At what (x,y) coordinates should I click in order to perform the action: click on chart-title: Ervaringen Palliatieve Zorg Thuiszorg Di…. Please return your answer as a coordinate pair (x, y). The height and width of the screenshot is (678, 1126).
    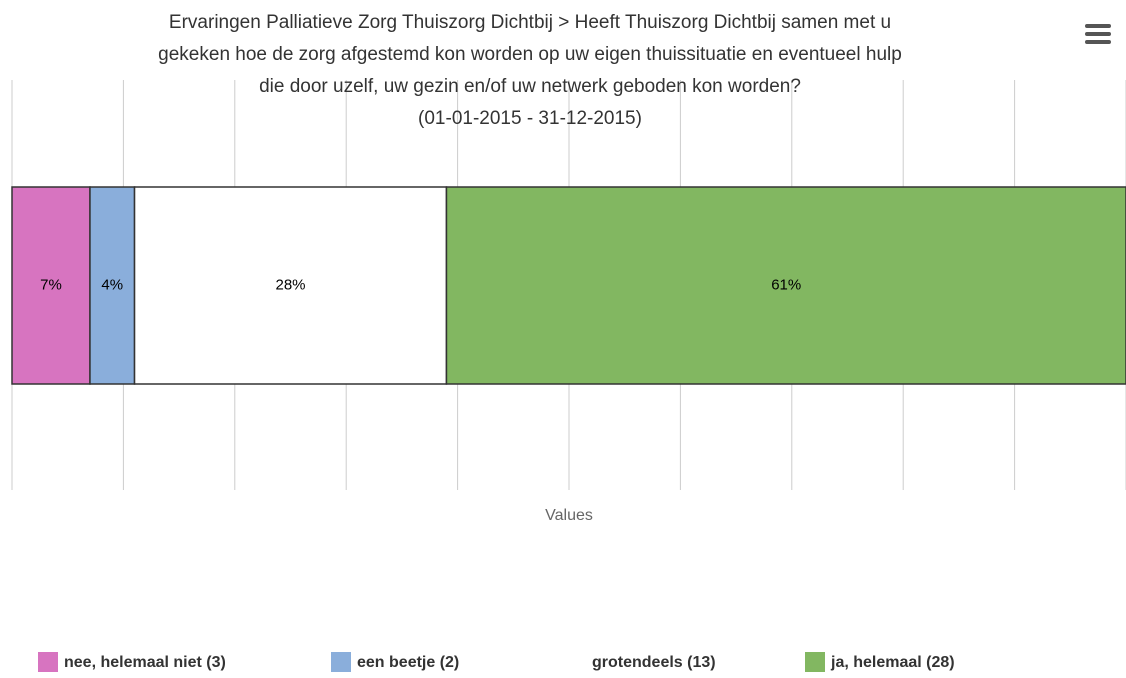
    Looking at the image, I should click on (530, 22).